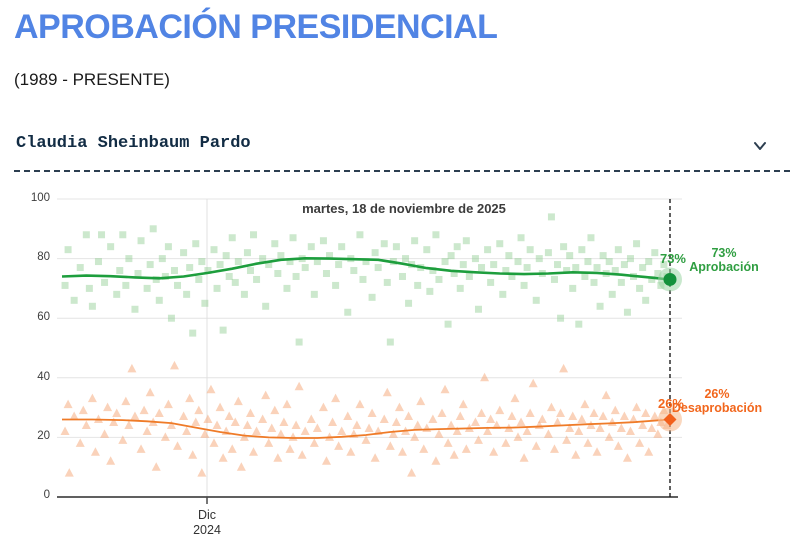  Describe the element at coordinates (670, 419) in the screenshot. I see `disapproval-endpoint` at that location.